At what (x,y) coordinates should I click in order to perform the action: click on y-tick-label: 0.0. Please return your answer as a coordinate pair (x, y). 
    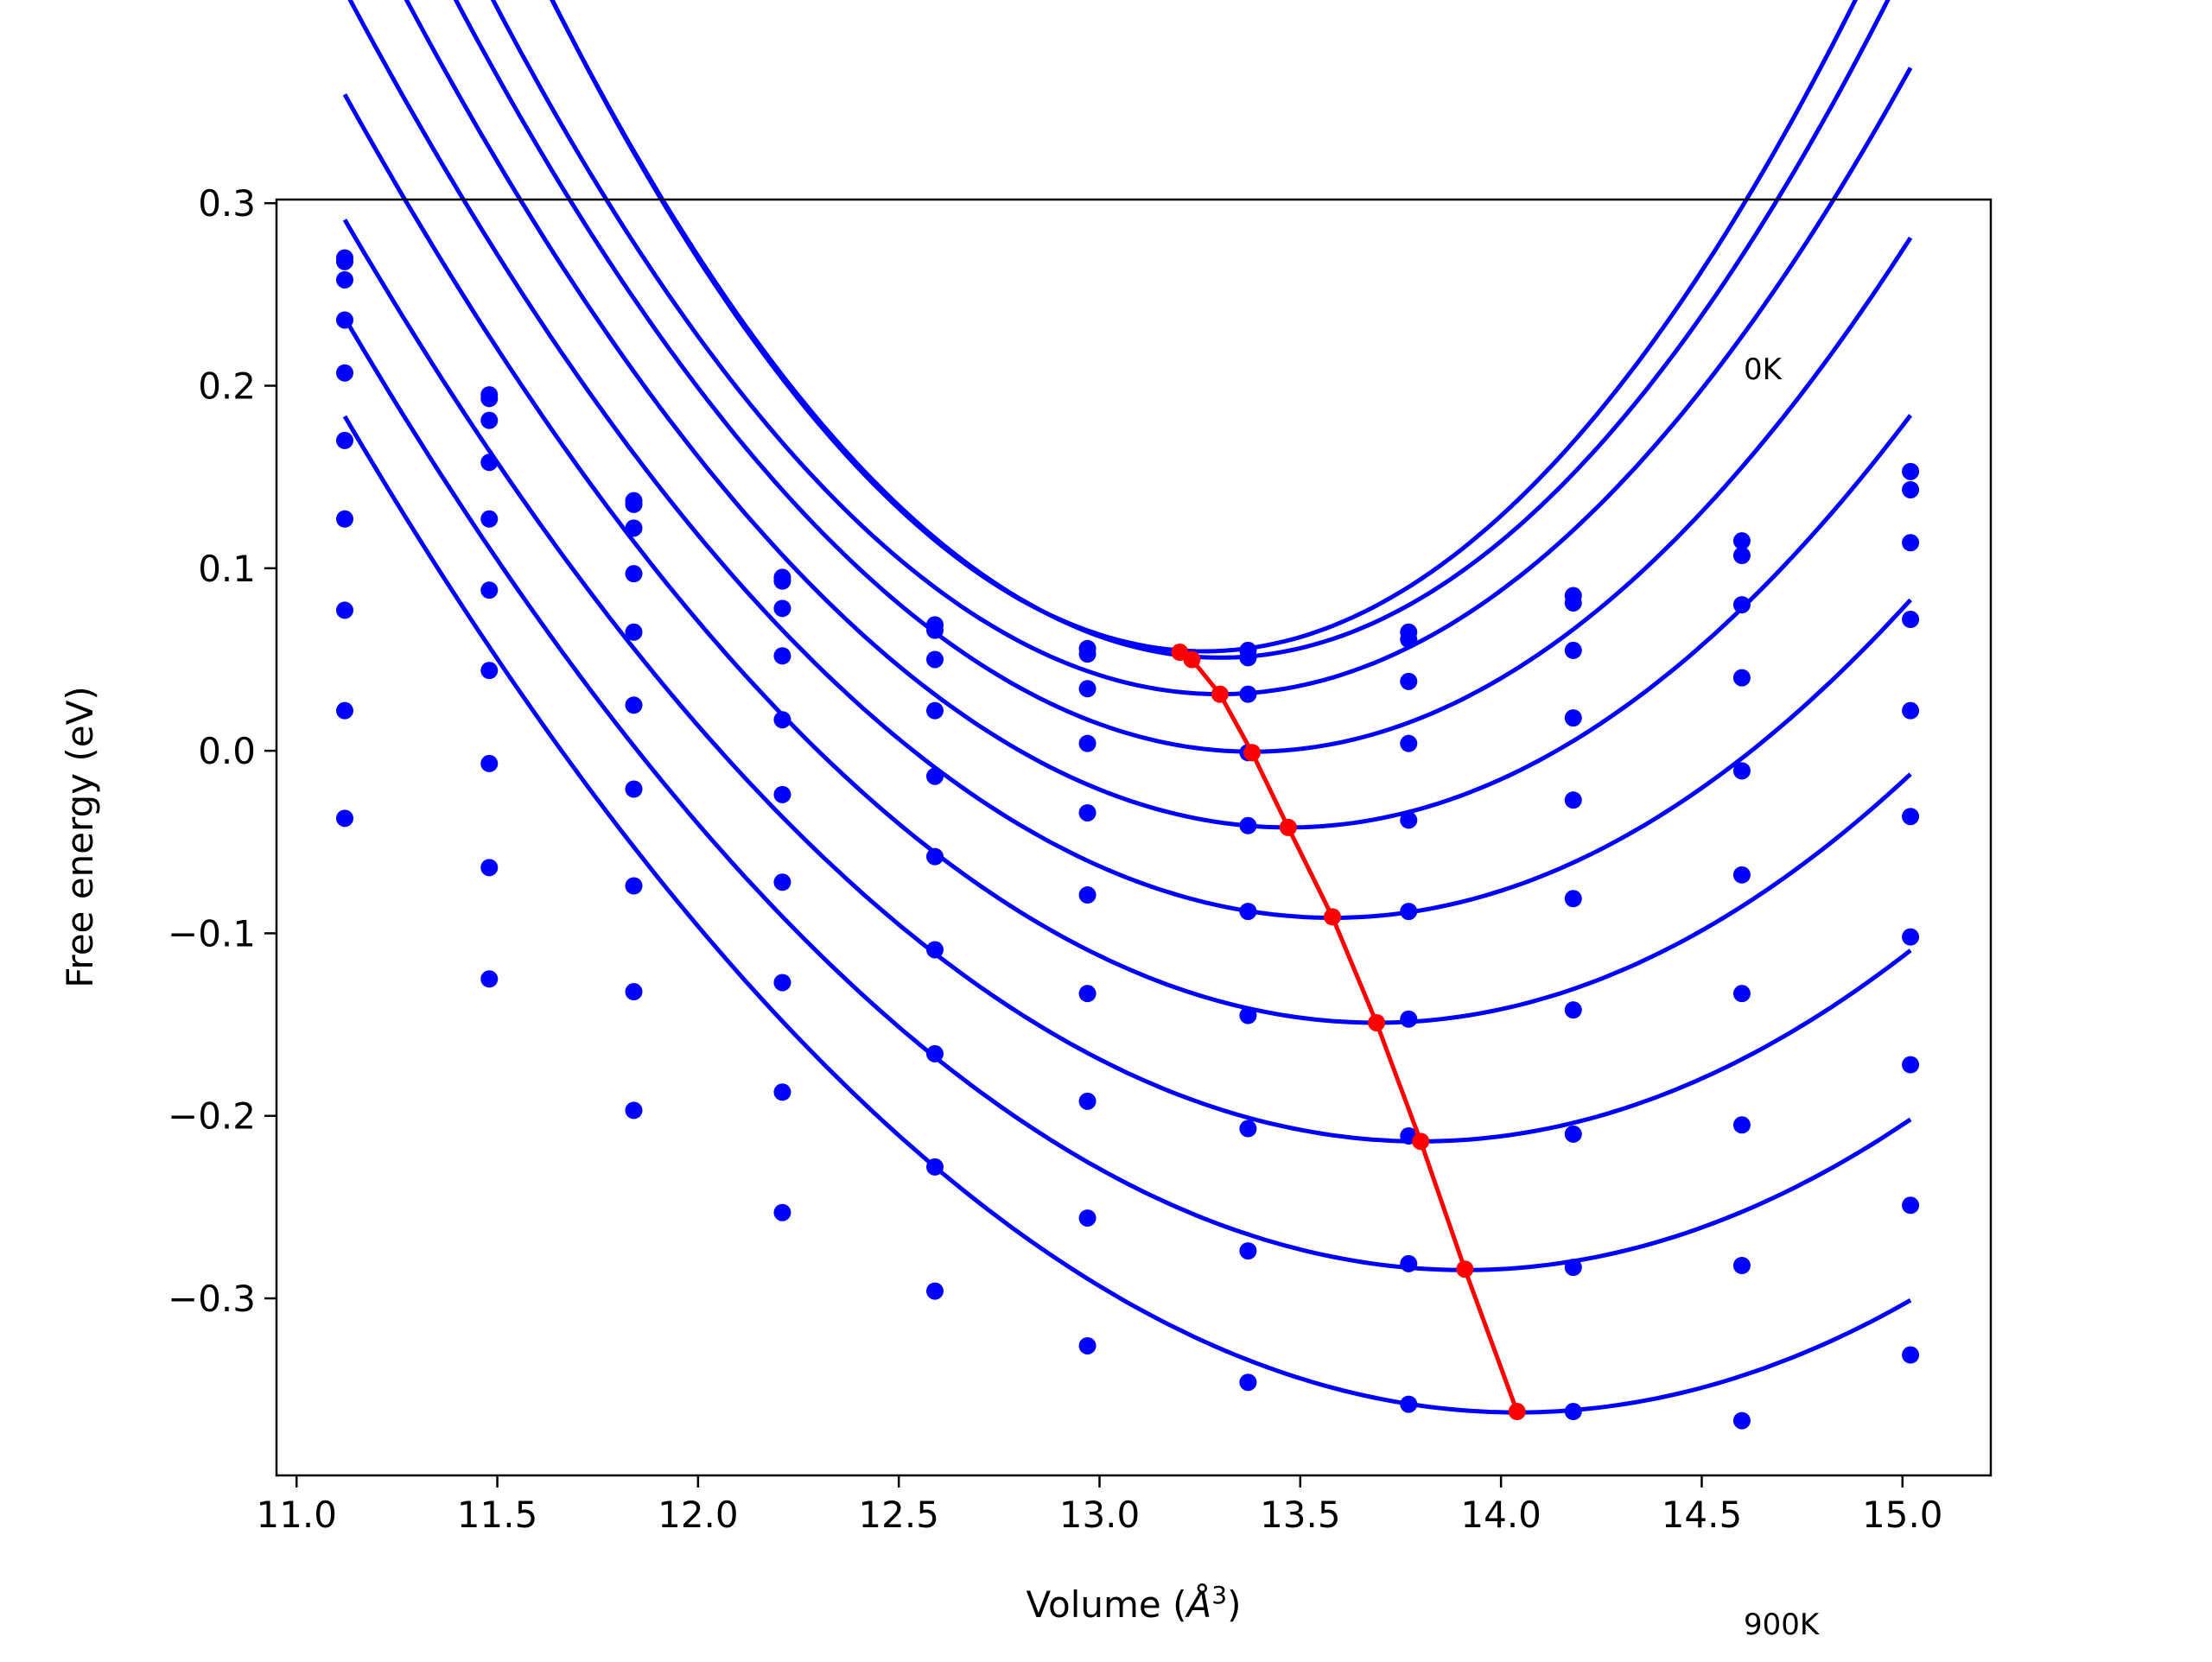
    Looking at the image, I should click on (227, 751).